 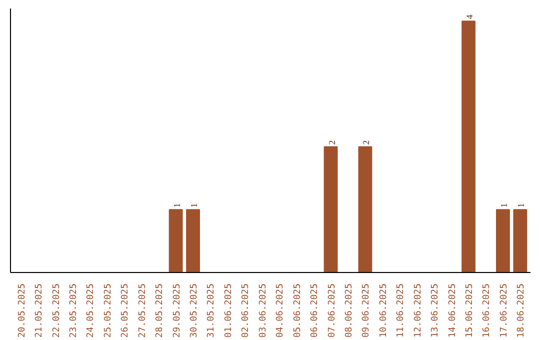 What do you see at coordinates (487, 310) in the screenshot?
I see `x-tick-label: 16.06.2025` at bounding box center [487, 310].